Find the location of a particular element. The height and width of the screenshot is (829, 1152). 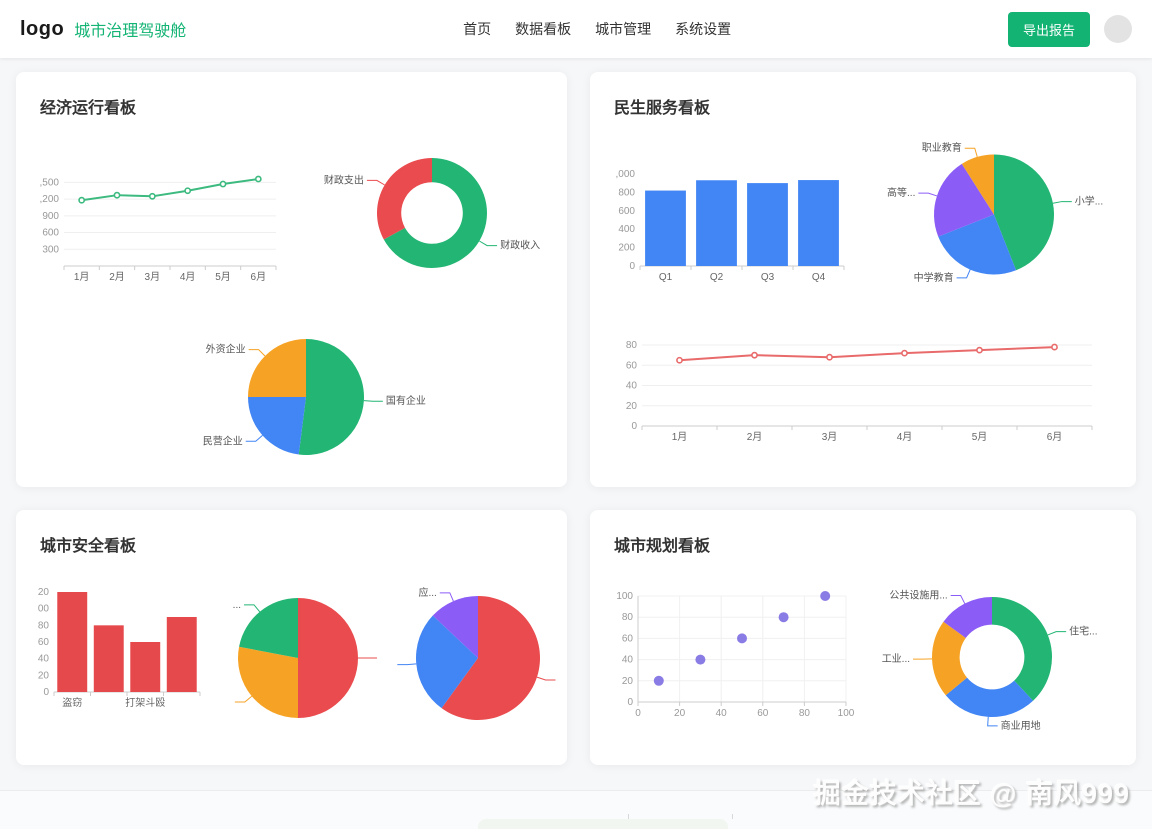

svg-text: 300 is located at coordinates (50, 249).